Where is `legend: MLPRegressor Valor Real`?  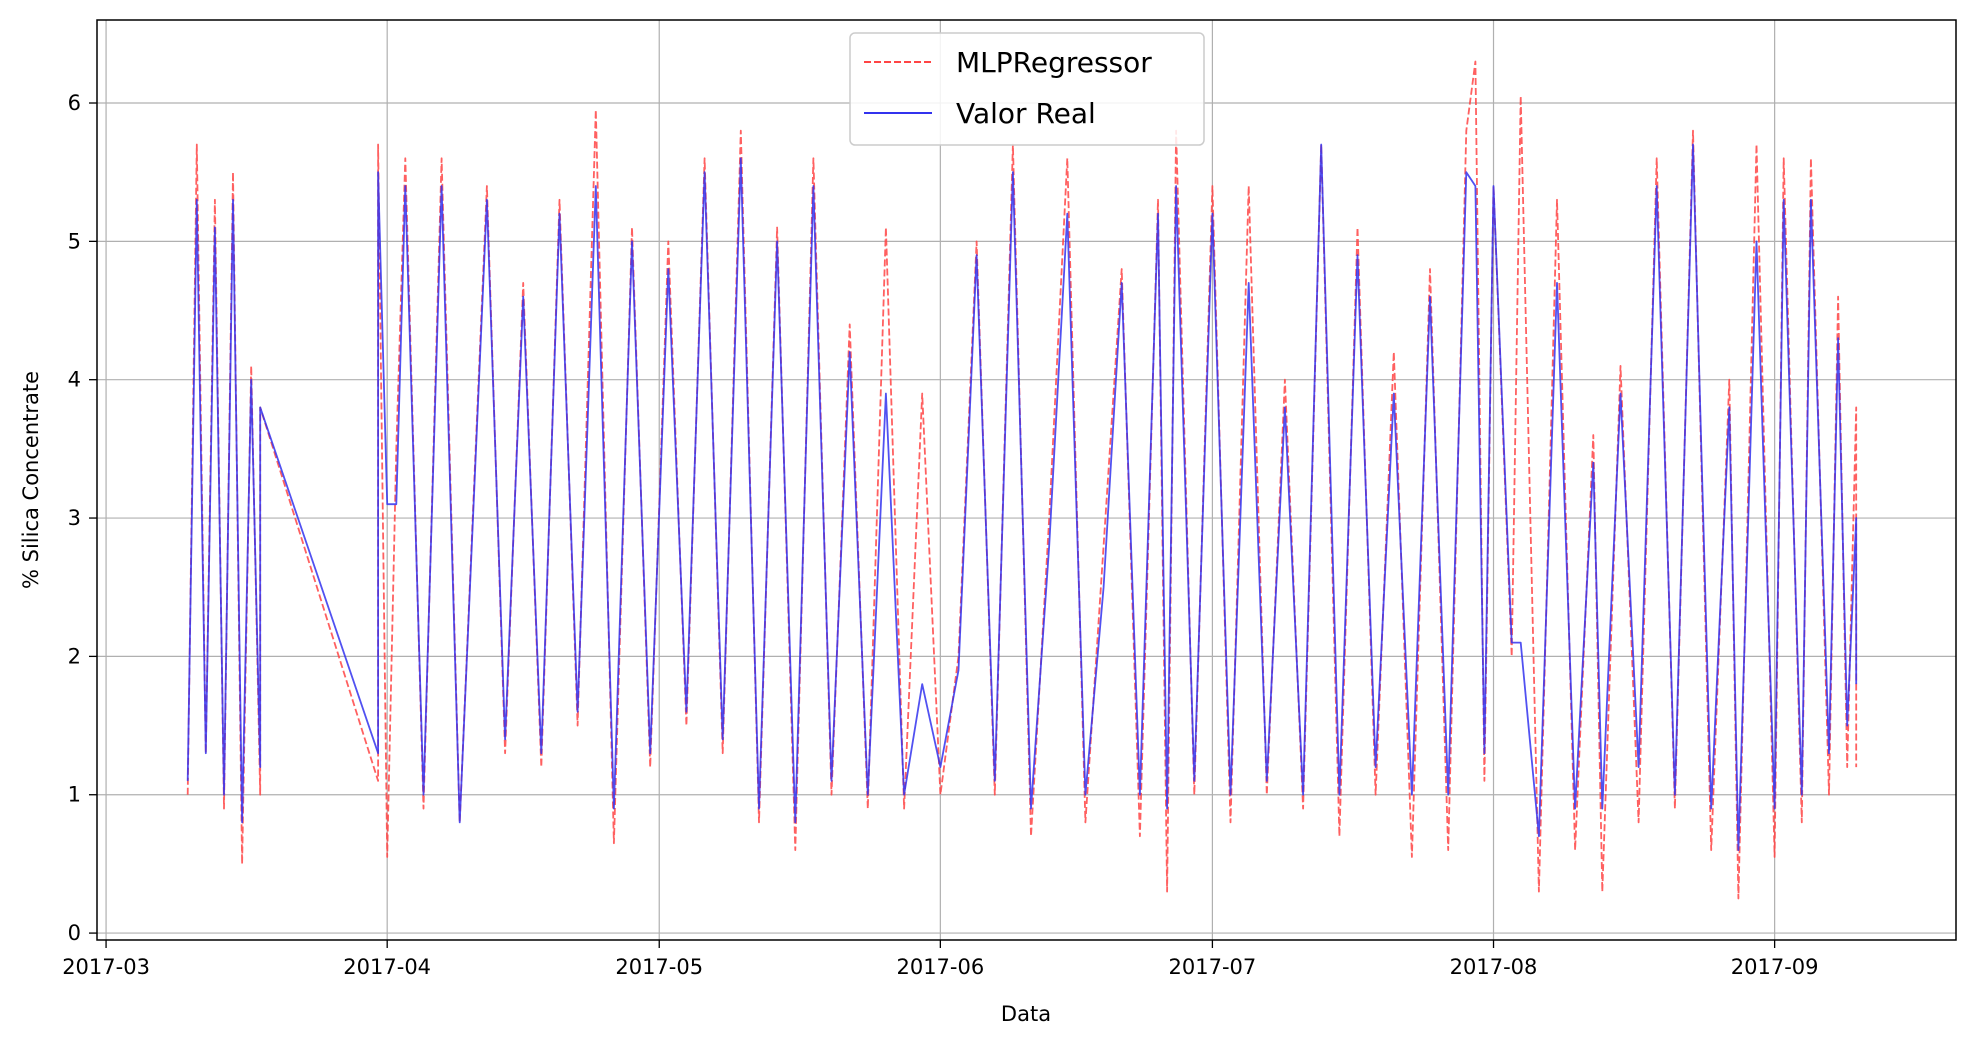
legend: MLPRegressor Valor Real is located at coordinates (1027, 89).